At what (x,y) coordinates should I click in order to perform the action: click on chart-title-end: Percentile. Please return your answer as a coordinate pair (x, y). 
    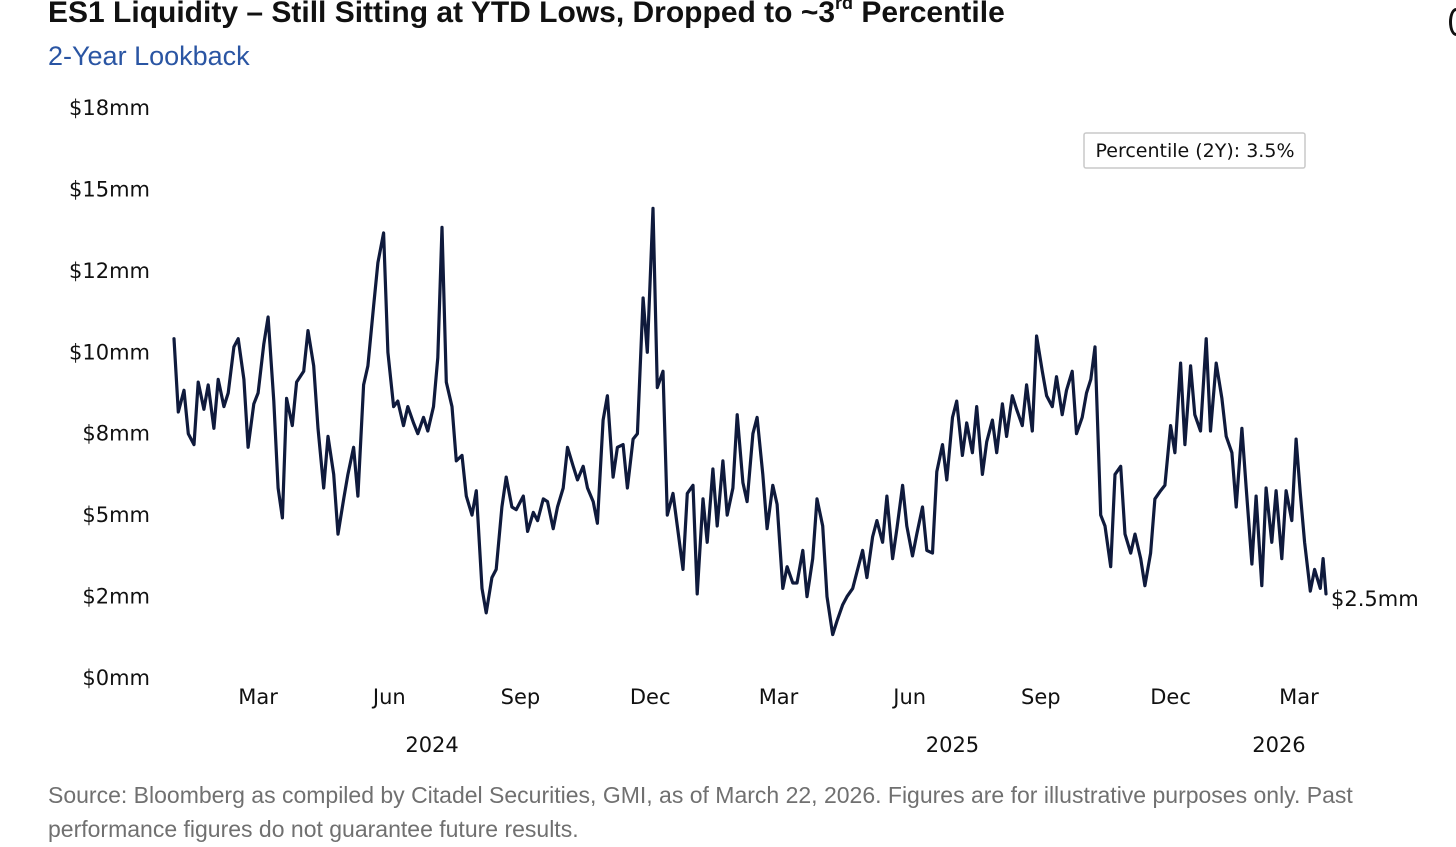
    Looking at the image, I should click on (929, 14).